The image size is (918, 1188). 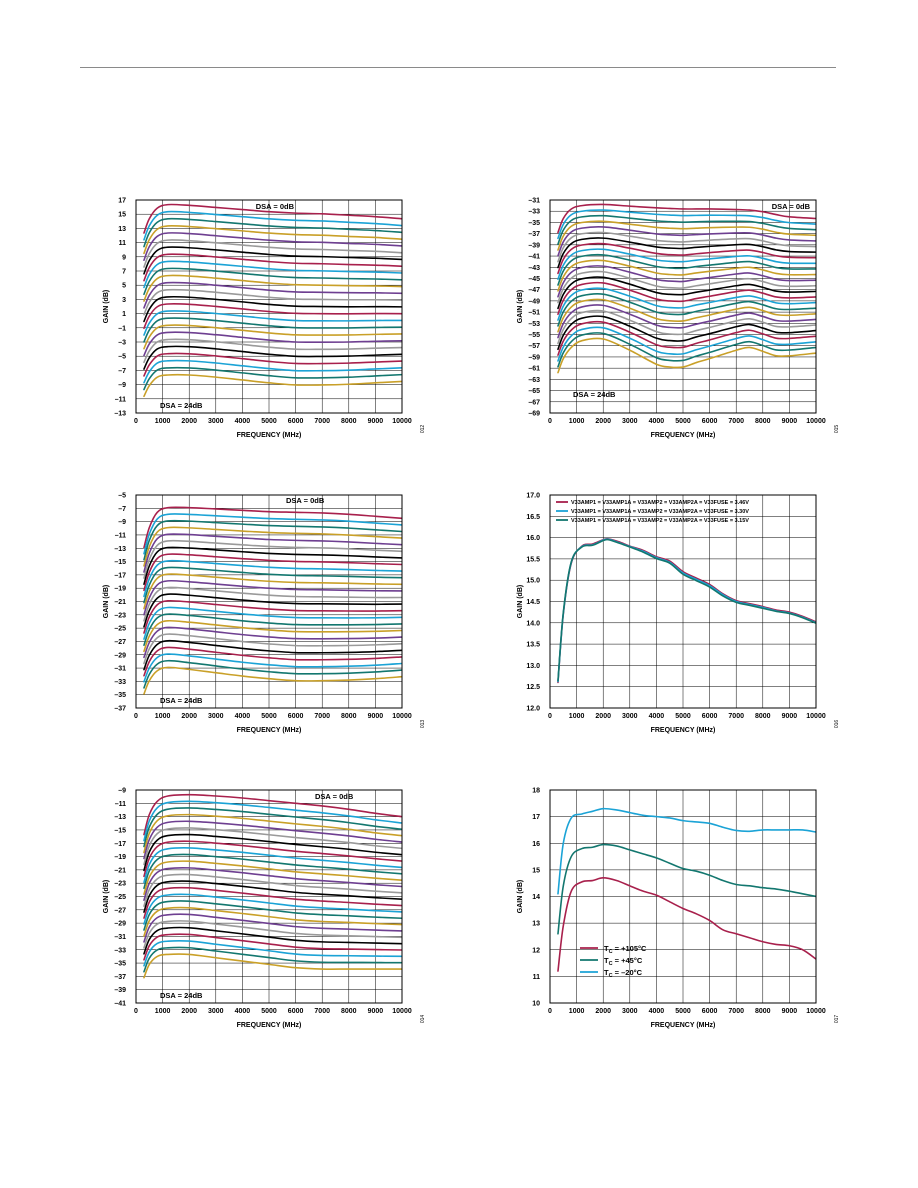 What do you see at coordinates (534, 414) in the screenshot?
I see `y-tick-label: –69` at bounding box center [534, 414].